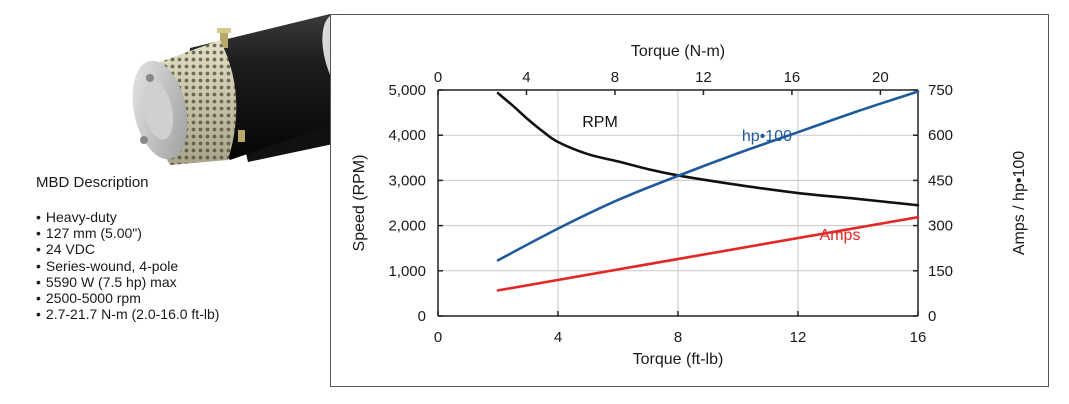 Image resolution: width=1069 pixels, height=404 pixels. What do you see at coordinates (526, 77) in the screenshot?
I see `x2-tick-label: 4` at bounding box center [526, 77].